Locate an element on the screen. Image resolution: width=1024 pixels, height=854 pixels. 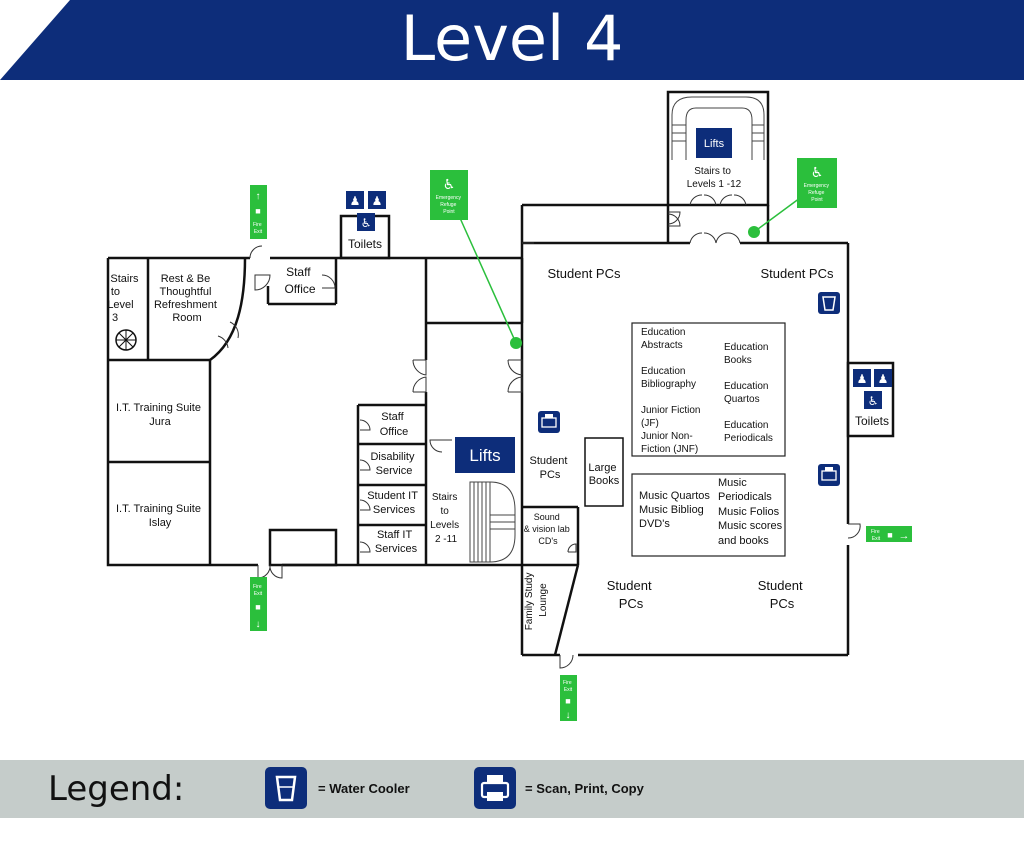
music-shelf-left: Music Quartos Music Bibliog DVD's is located at coordinates (676, 510).